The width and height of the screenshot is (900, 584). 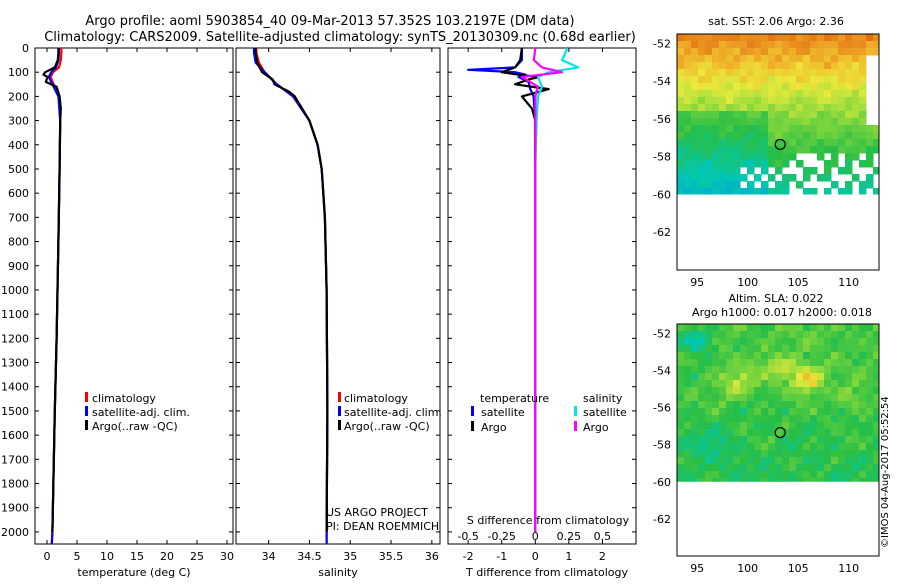 I want to click on temperature-tick-label: 25, so click(x=197, y=556).